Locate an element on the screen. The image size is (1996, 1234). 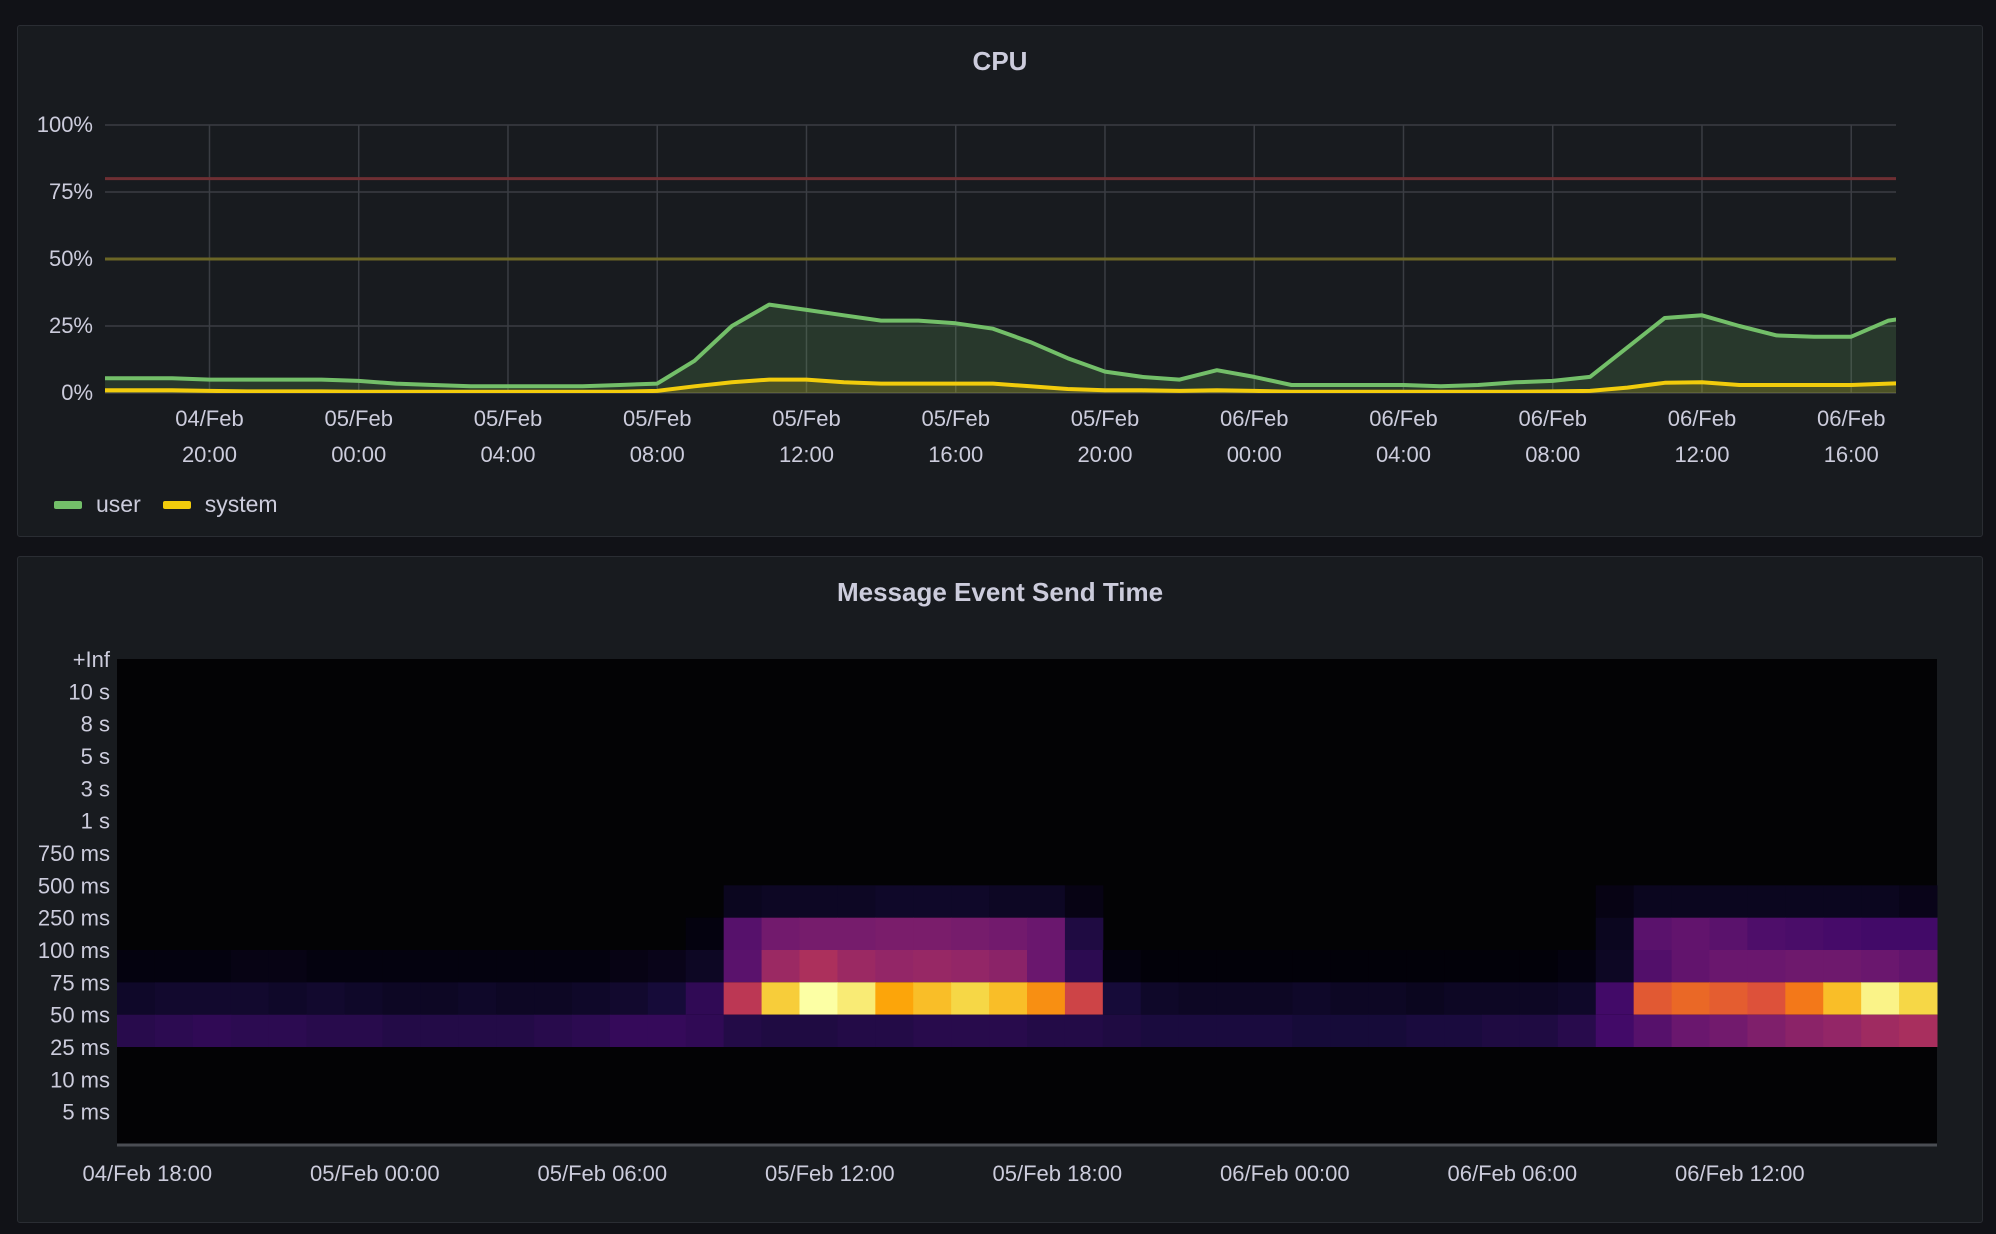
x-tick-label: 05/Feb 18:00 is located at coordinates (1057, 1173).